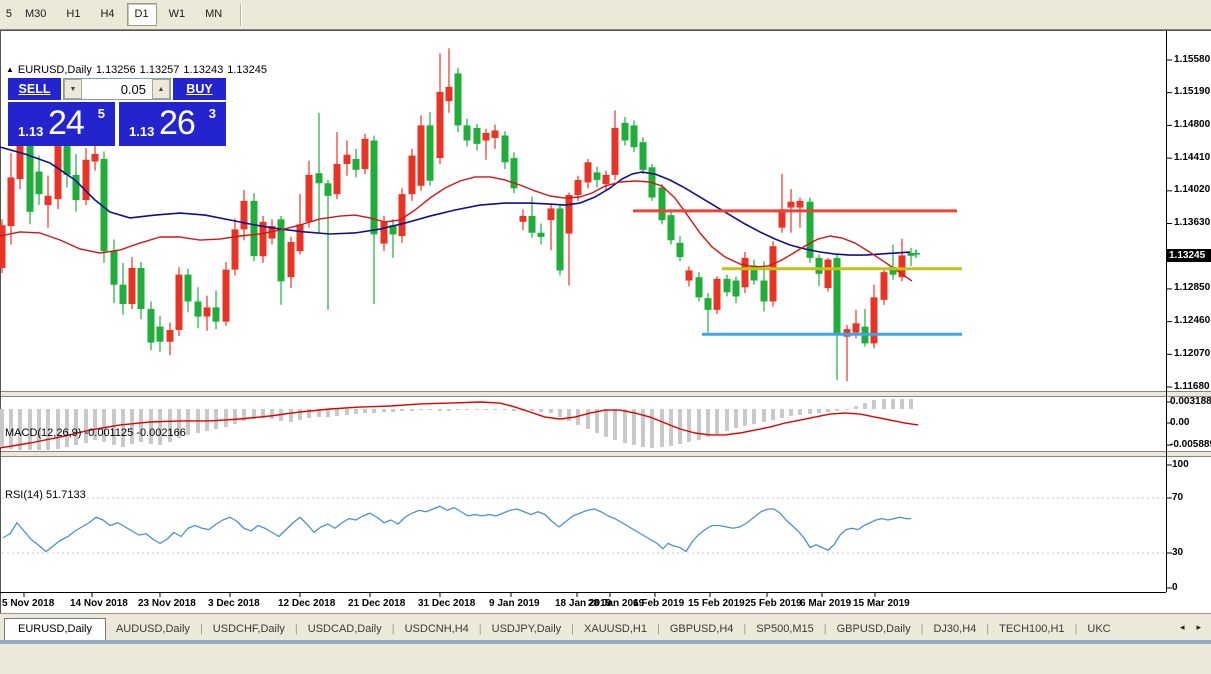  Describe the element at coordinates (247, 70) in the screenshot. I see `legend-close: 1.13245` at that location.